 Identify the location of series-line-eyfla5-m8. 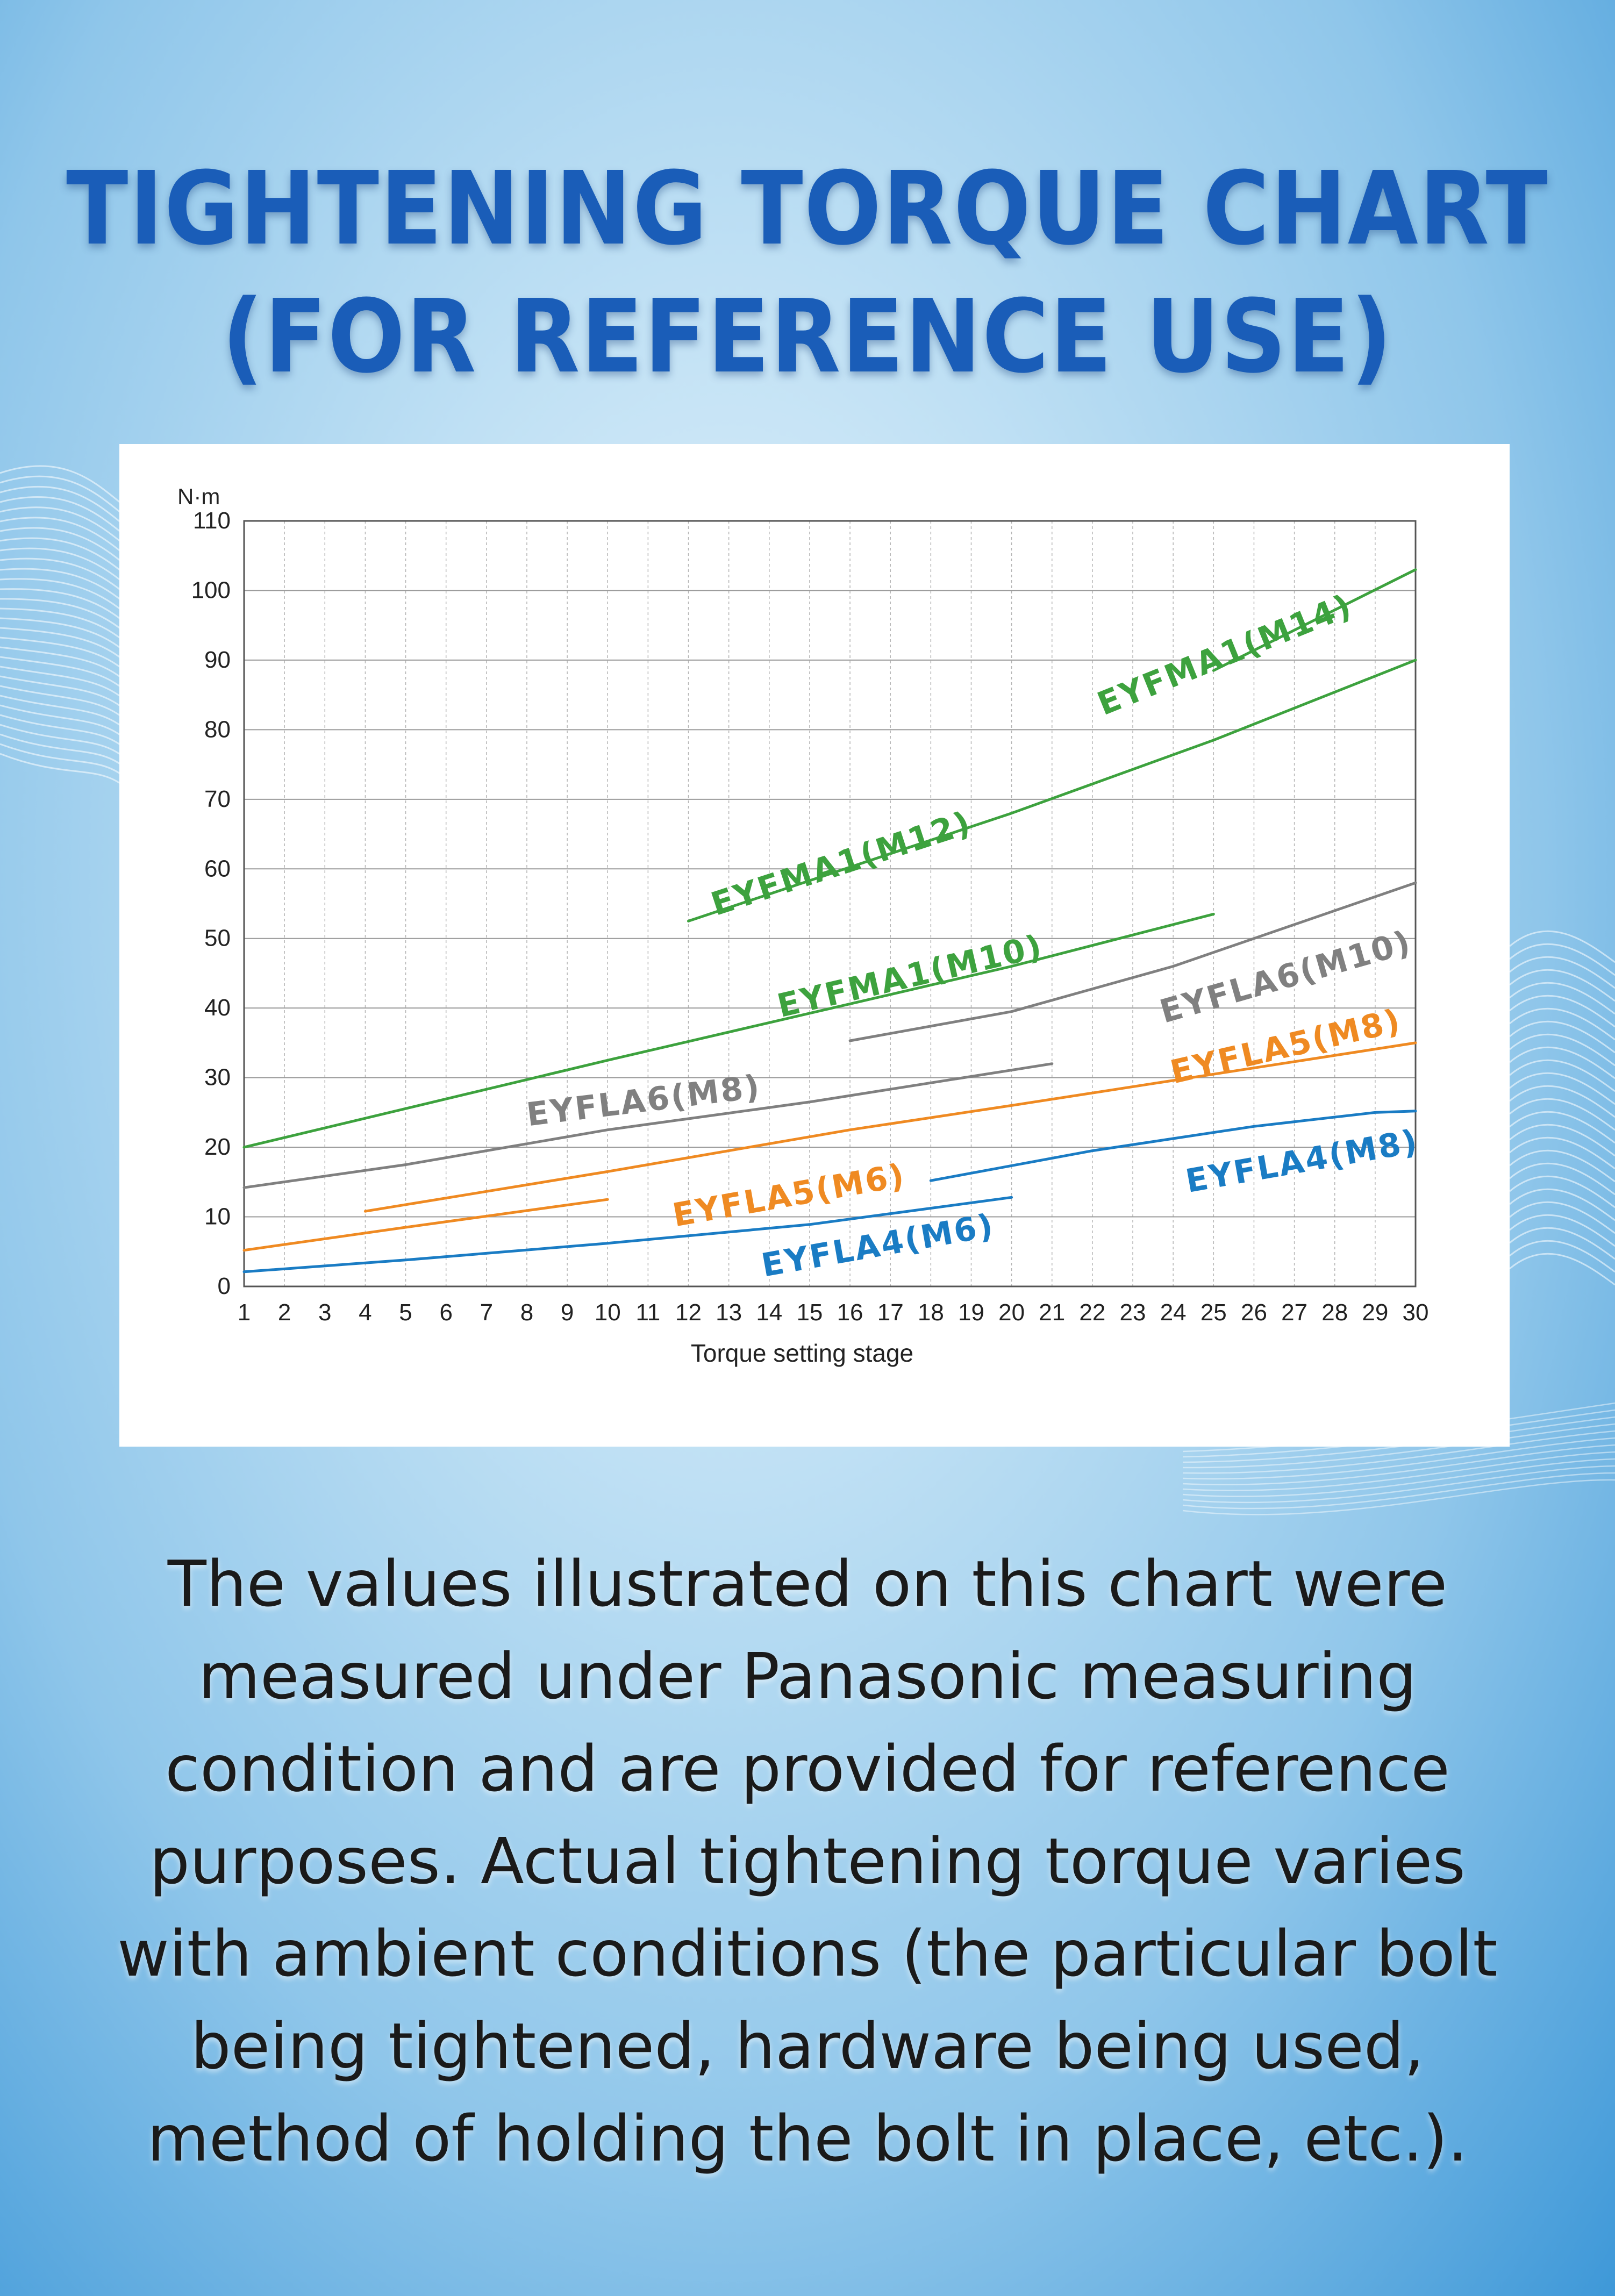
(890, 1127).